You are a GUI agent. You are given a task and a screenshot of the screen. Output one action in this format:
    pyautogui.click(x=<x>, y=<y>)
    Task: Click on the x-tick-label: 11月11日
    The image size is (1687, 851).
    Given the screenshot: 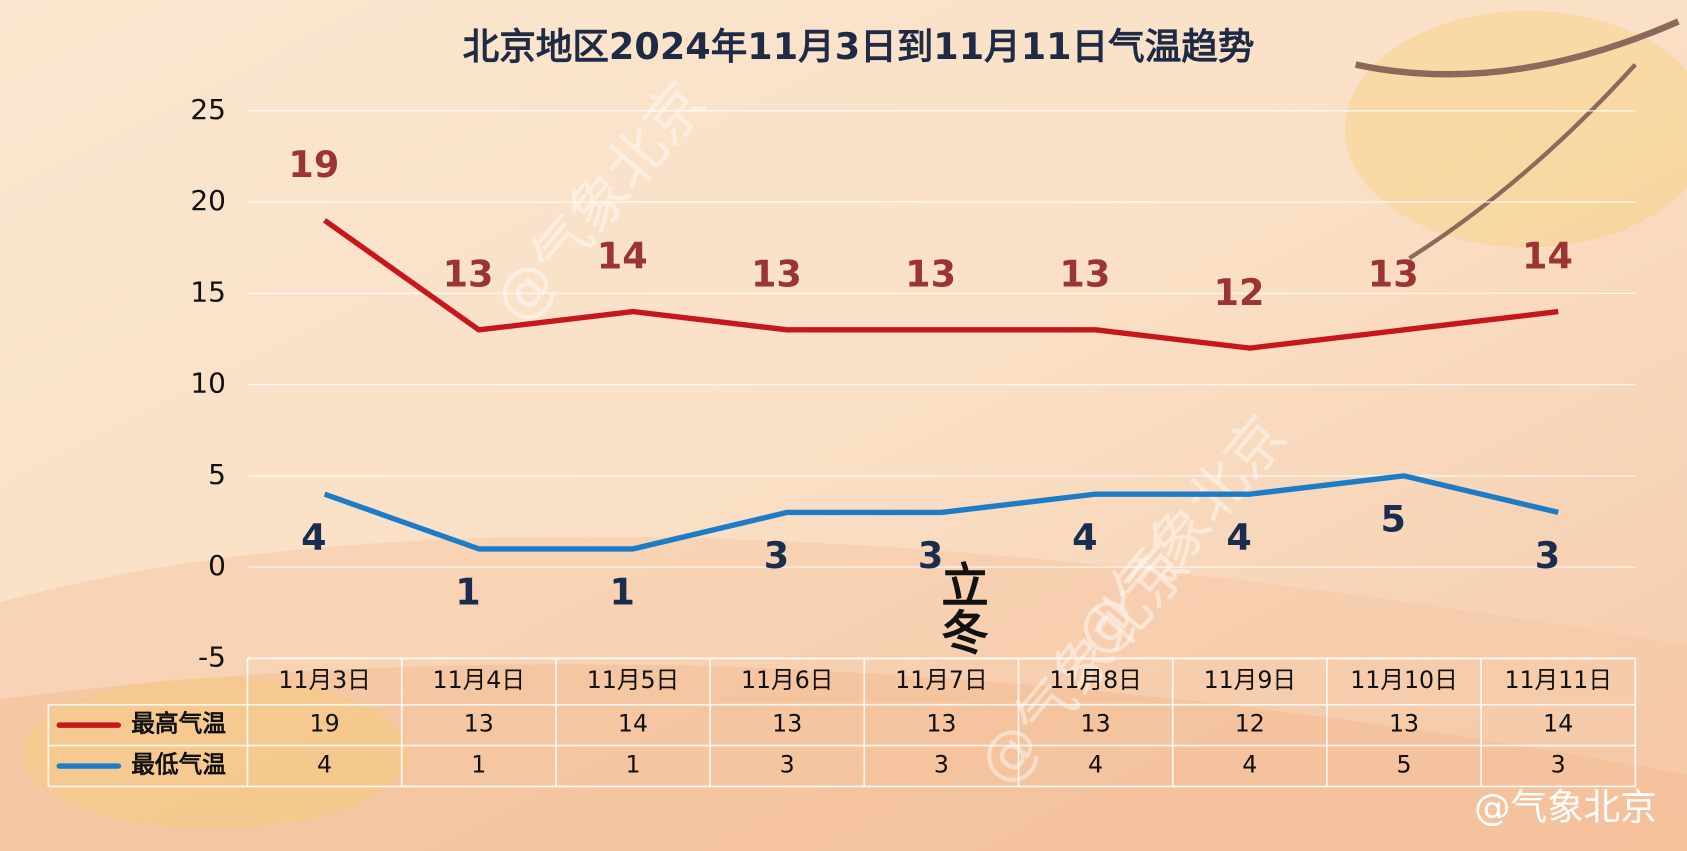 What is the action you would take?
    pyautogui.click(x=1558, y=680)
    